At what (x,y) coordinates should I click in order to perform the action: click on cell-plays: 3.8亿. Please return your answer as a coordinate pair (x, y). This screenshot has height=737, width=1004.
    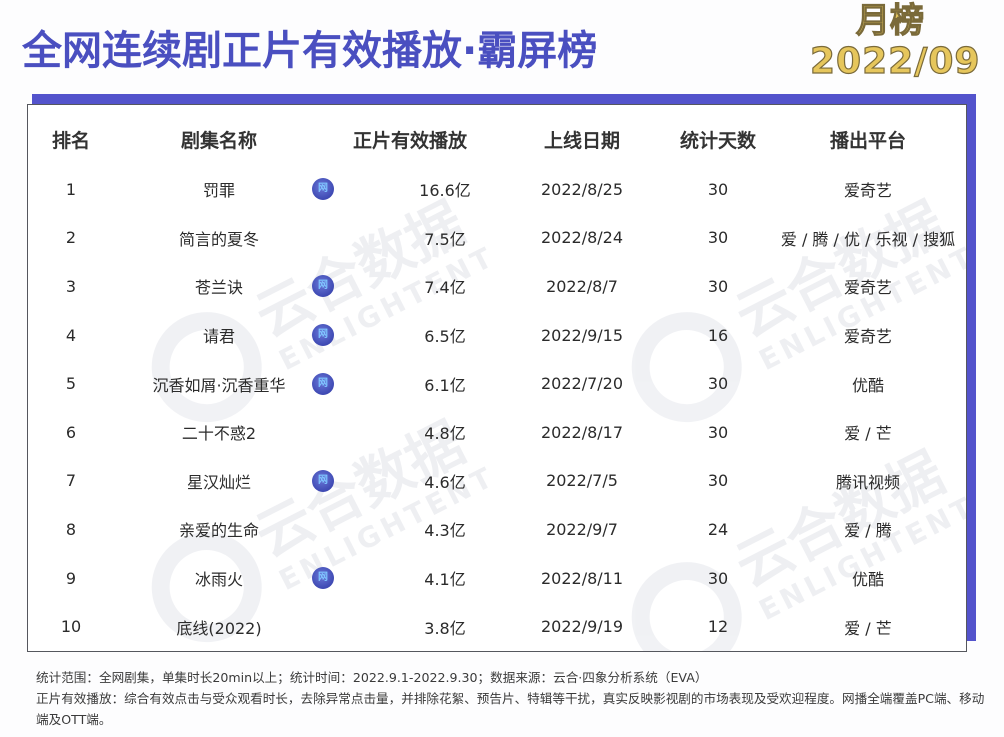
    Looking at the image, I should click on (410, 626).